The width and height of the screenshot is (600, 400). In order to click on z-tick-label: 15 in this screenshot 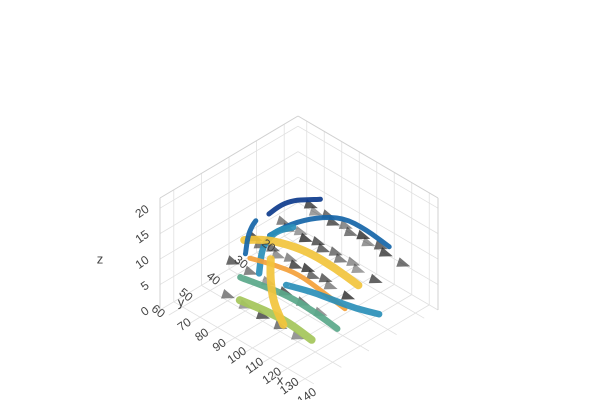, I will do `click(142, 236)`.